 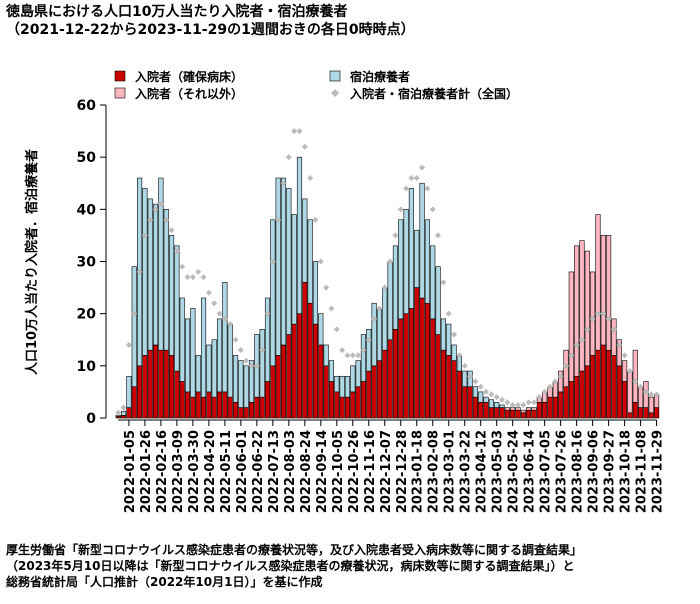 I want to click on x-tick-label: 2022-10-05, so click(x=338, y=471).